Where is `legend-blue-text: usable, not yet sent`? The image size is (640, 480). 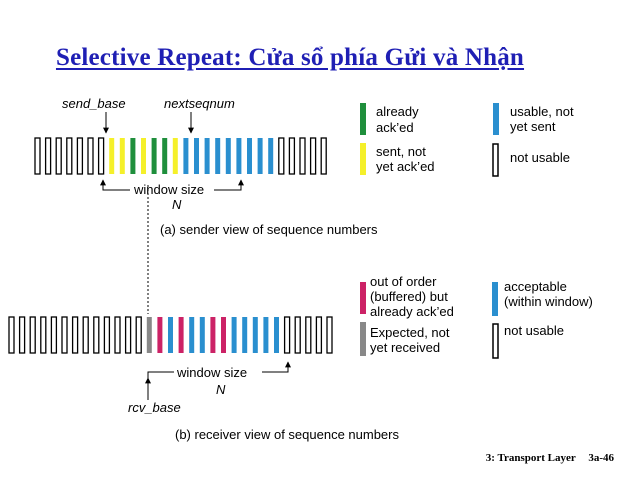
legend-blue-text: usable, not yet sent is located at coordinates (543, 119).